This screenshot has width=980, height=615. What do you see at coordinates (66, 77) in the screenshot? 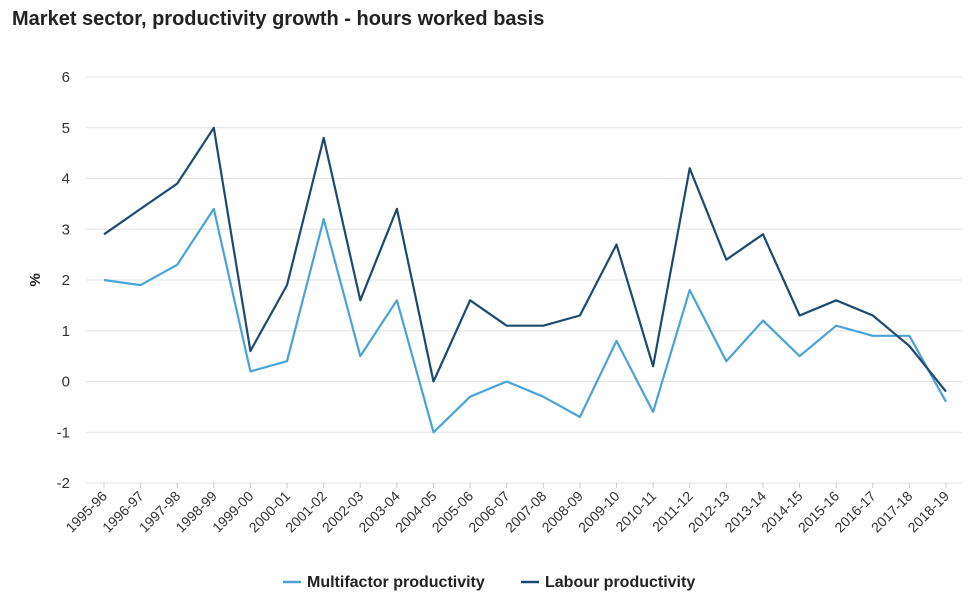
I see `y-tick-label: 6` at bounding box center [66, 77].